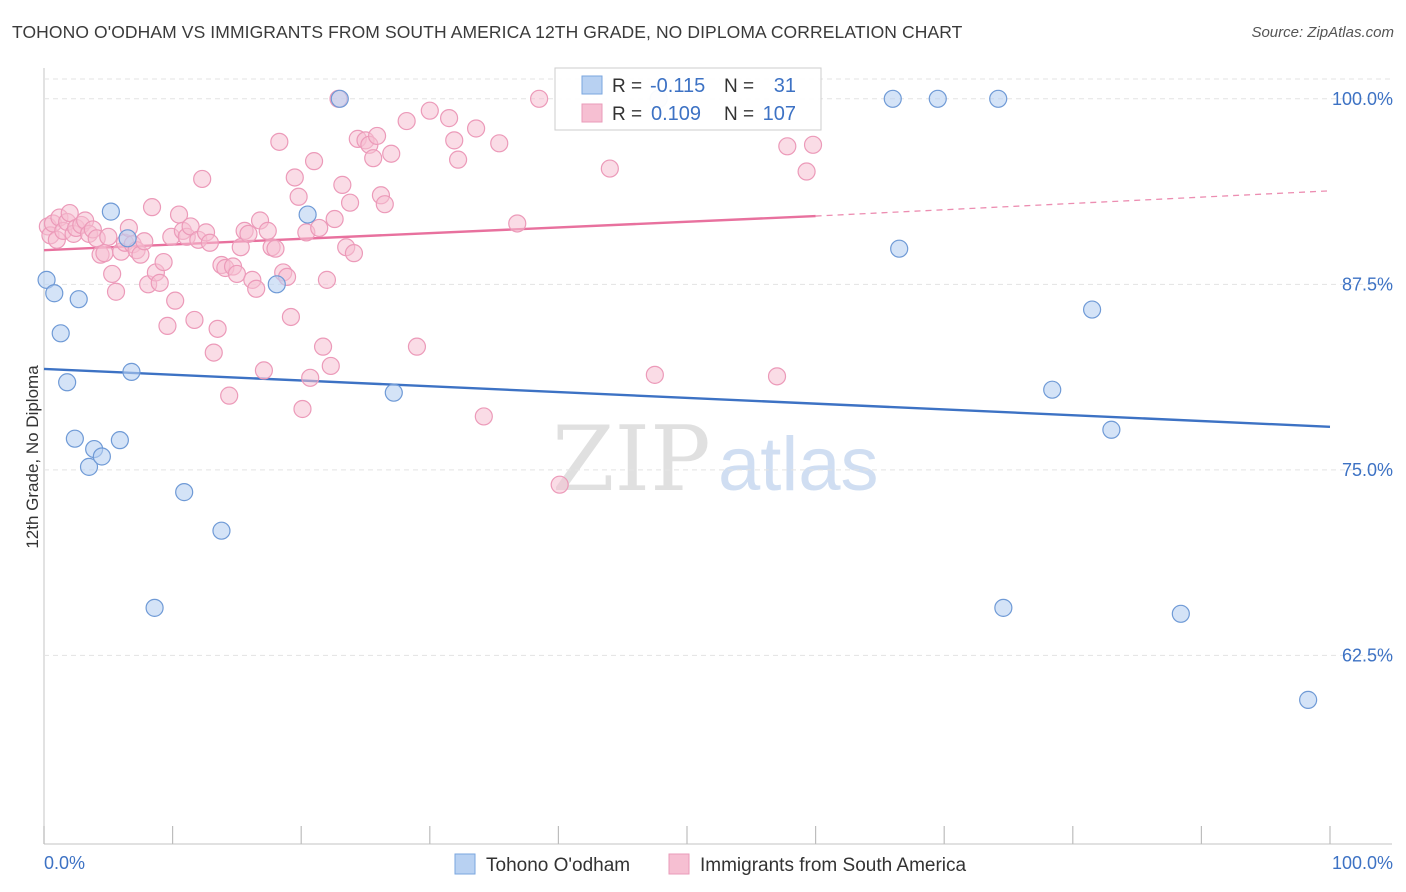 The height and width of the screenshot is (892, 1406). I want to click on y-tick-label: 100.0%, so click(1362, 99).